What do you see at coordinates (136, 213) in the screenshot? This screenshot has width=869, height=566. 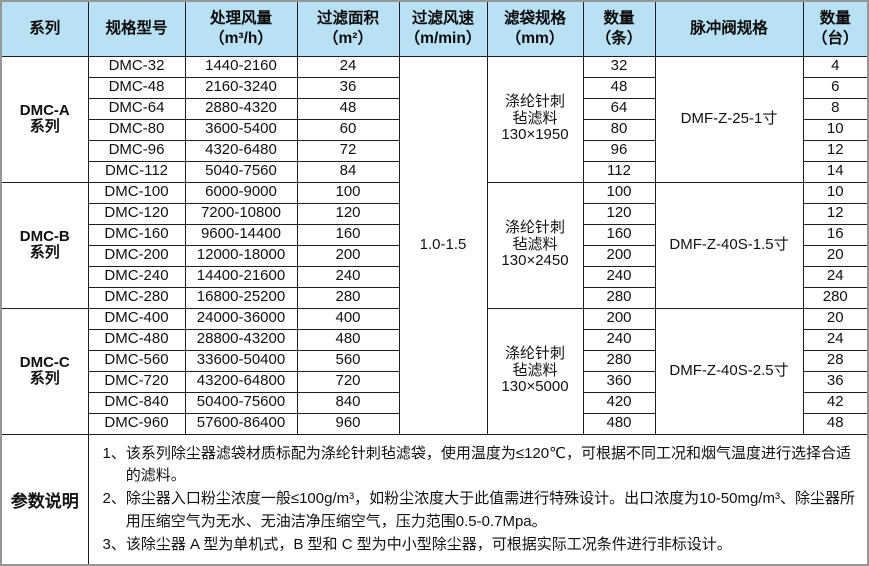 I see `cell-model: DMC-120` at bounding box center [136, 213].